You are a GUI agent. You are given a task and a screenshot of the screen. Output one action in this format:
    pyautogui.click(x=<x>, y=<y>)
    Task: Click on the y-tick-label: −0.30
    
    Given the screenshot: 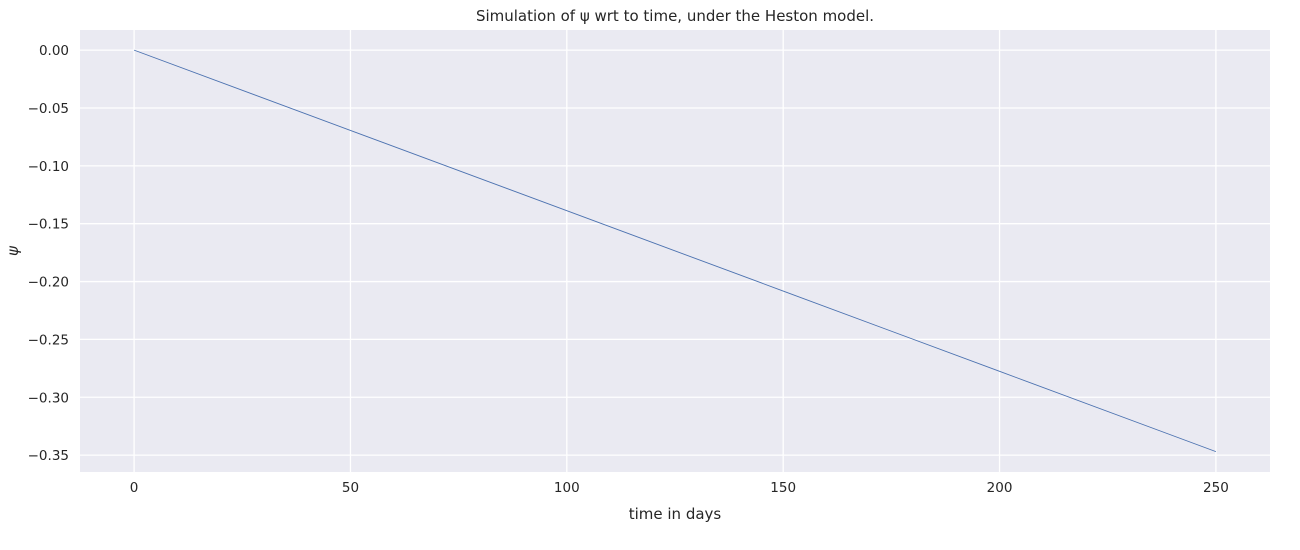 What is the action you would take?
    pyautogui.click(x=48, y=398)
    